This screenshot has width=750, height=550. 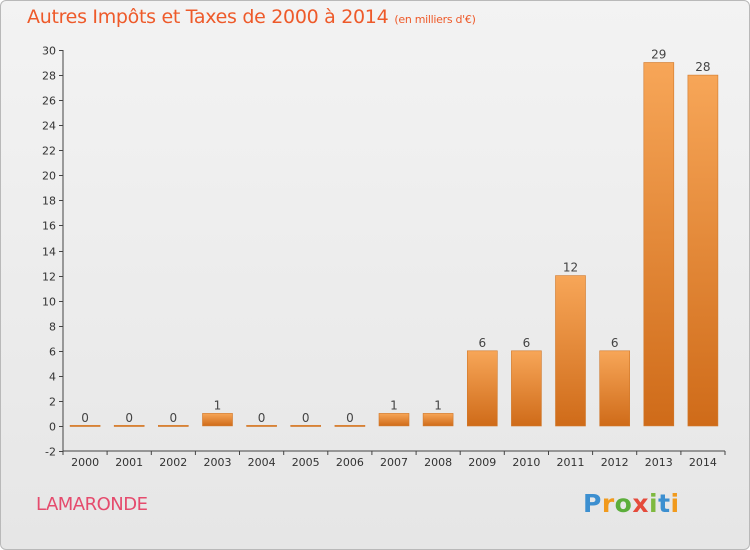 What do you see at coordinates (482, 462) in the screenshot?
I see `x-tick-label: 2009` at bounding box center [482, 462].